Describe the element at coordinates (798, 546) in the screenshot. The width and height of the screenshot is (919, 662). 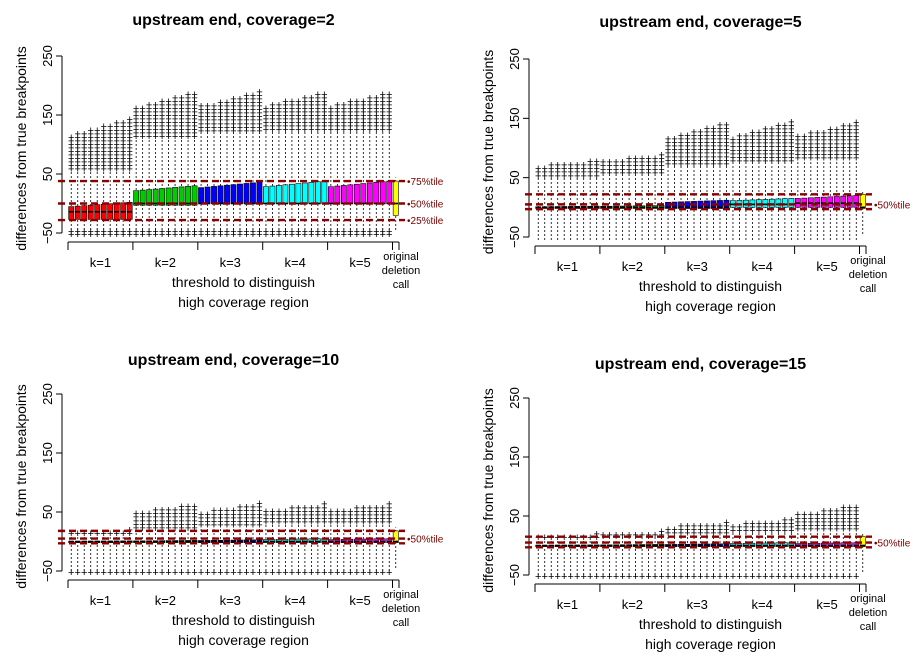
I see `box-k5-1: ++++++` at that location.